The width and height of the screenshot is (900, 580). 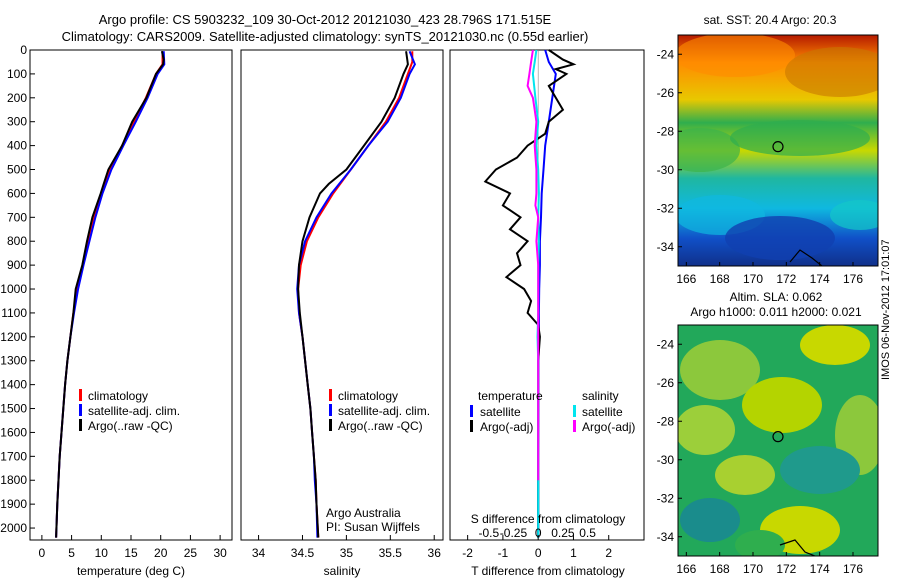 I want to click on depth-tick-label: 2000, so click(x=13, y=528).